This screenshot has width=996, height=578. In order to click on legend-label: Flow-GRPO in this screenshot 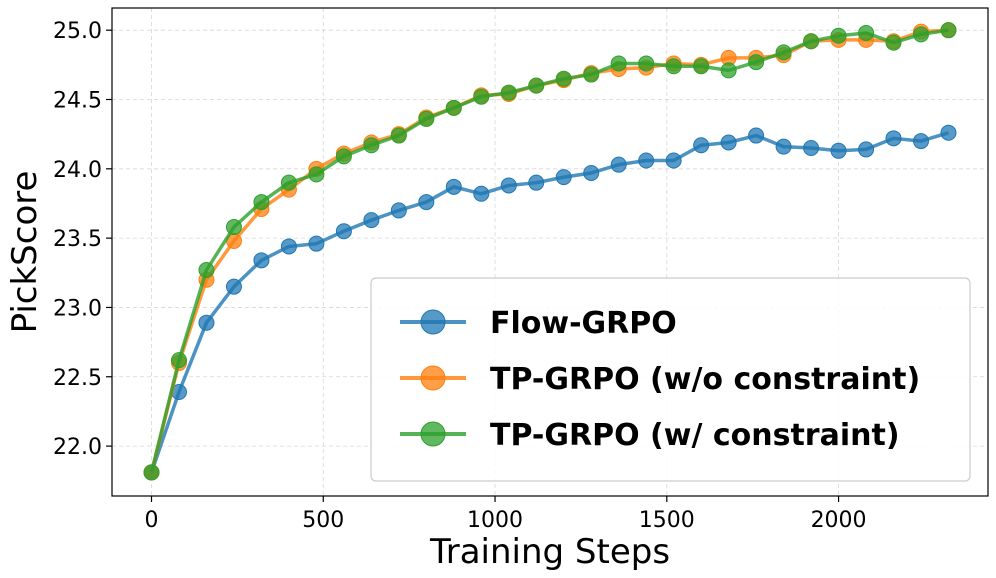, I will do `click(583, 323)`.